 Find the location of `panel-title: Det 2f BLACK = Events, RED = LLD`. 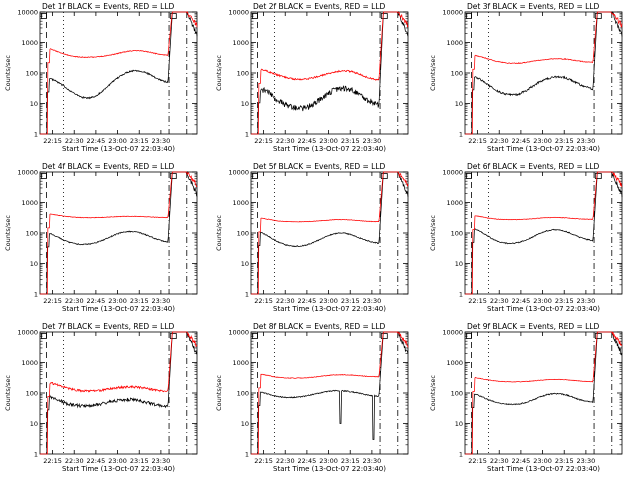

panel-title: Det 2f BLACK = Events, RED = LLD is located at coordinates (319, 6).